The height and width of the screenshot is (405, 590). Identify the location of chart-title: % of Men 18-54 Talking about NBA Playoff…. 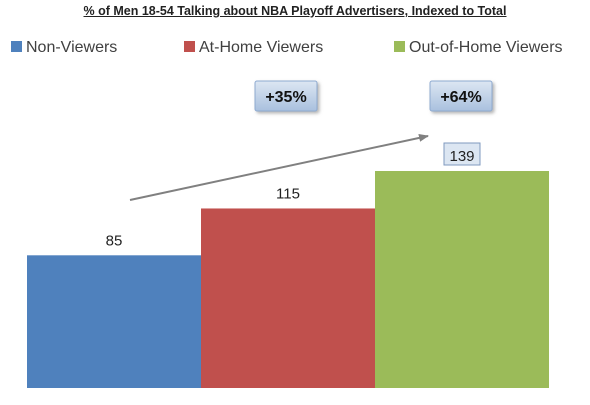
(295, 11).